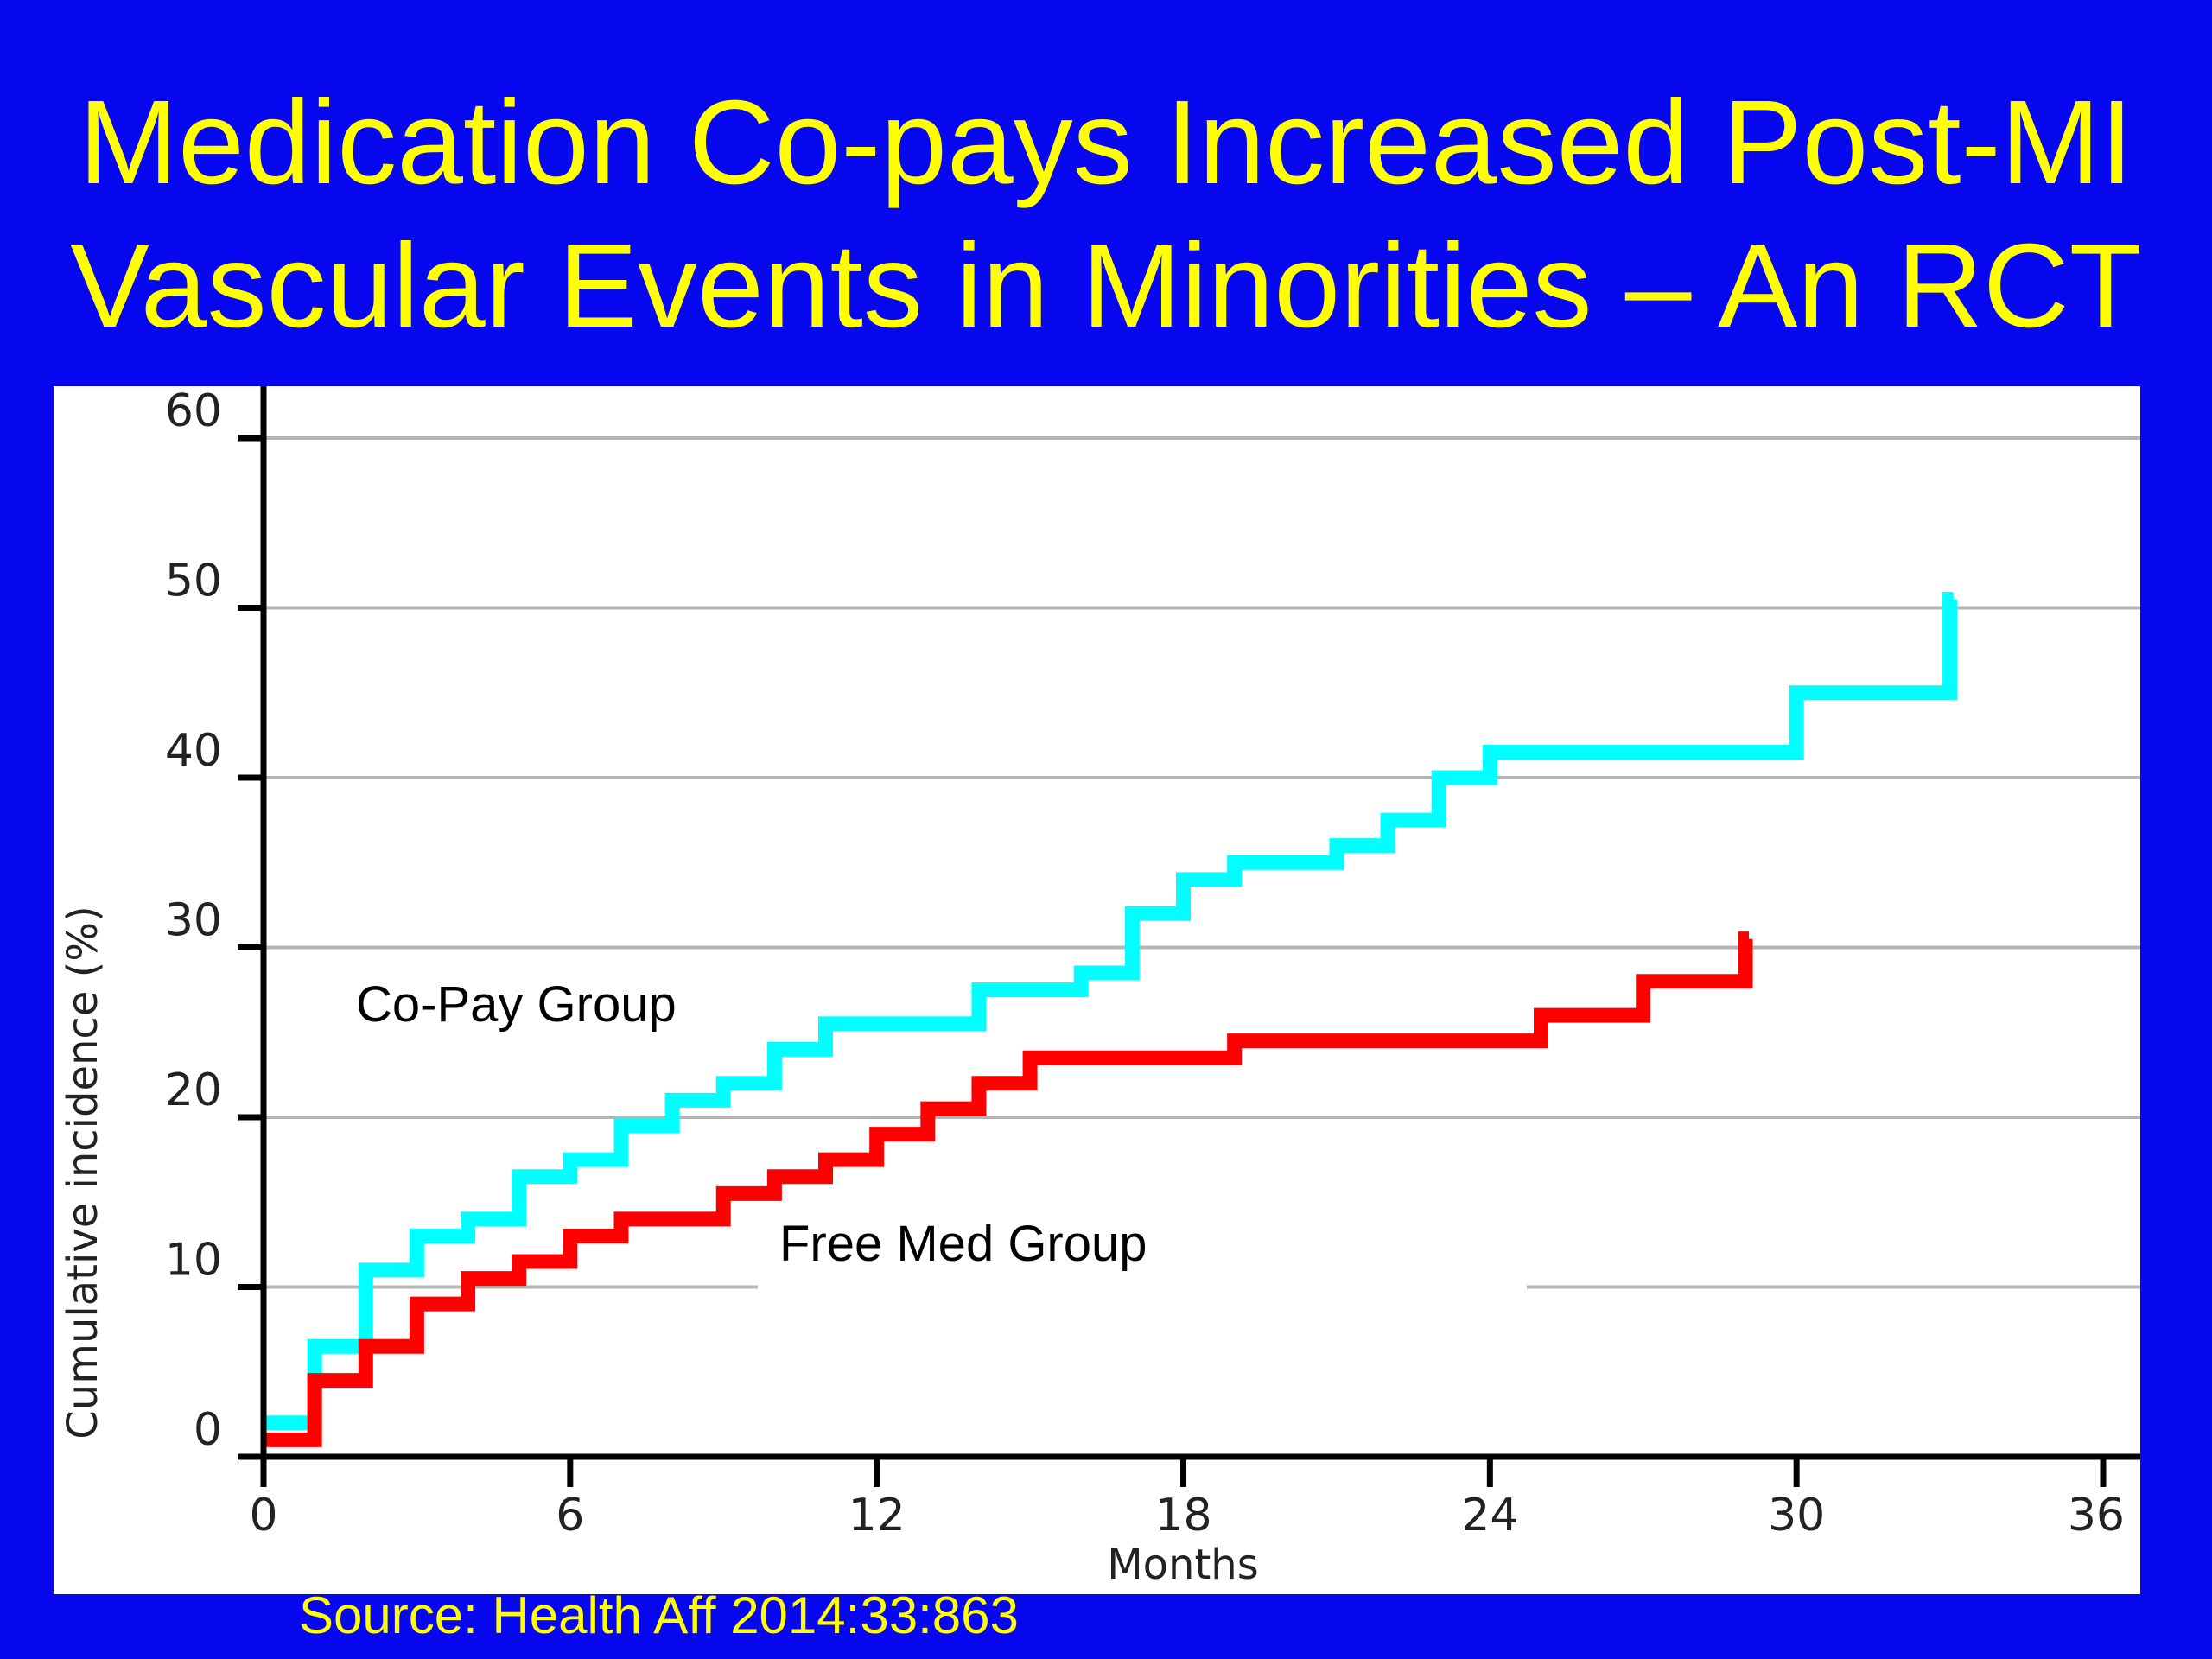  What do you see at coordinates (1182, 1515) in the screenshot?
I see `x-tick-label-18: 18` at bounding box center [1182, 1515].